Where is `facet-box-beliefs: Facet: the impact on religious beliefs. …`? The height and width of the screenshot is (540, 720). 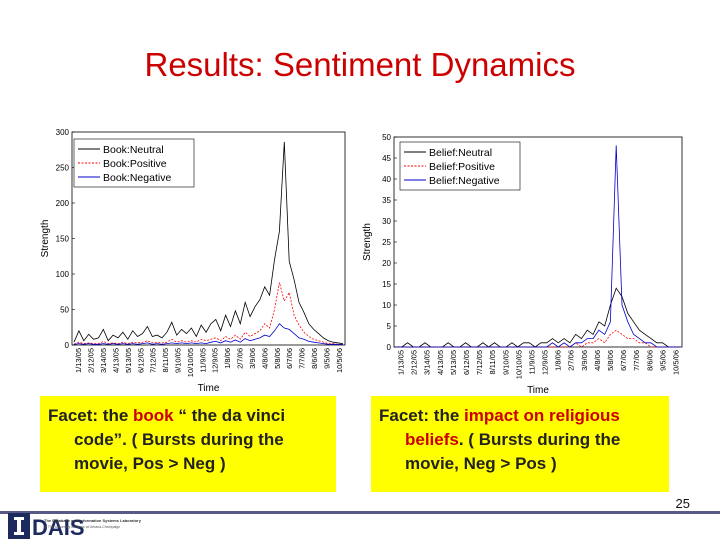
facet-box-beliefs: Facet: the impact on religious beliefs. … is located at coordinates (520, 444).